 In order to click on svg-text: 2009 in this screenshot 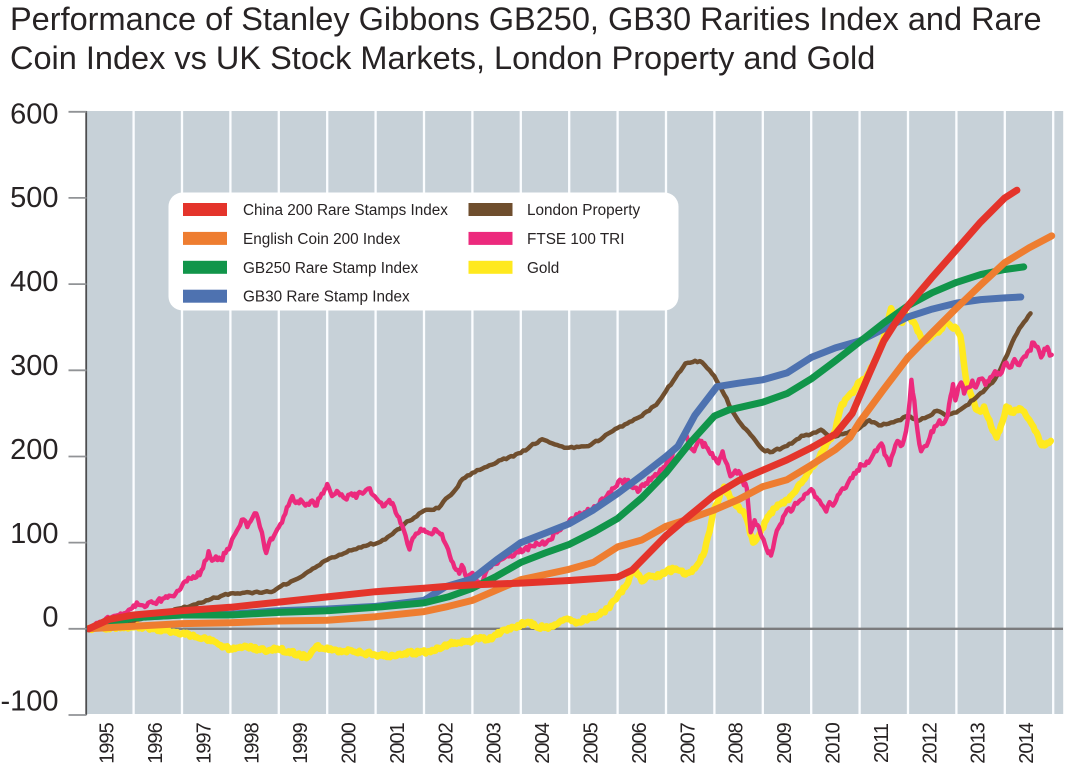, I will do `click(785, 742)`.